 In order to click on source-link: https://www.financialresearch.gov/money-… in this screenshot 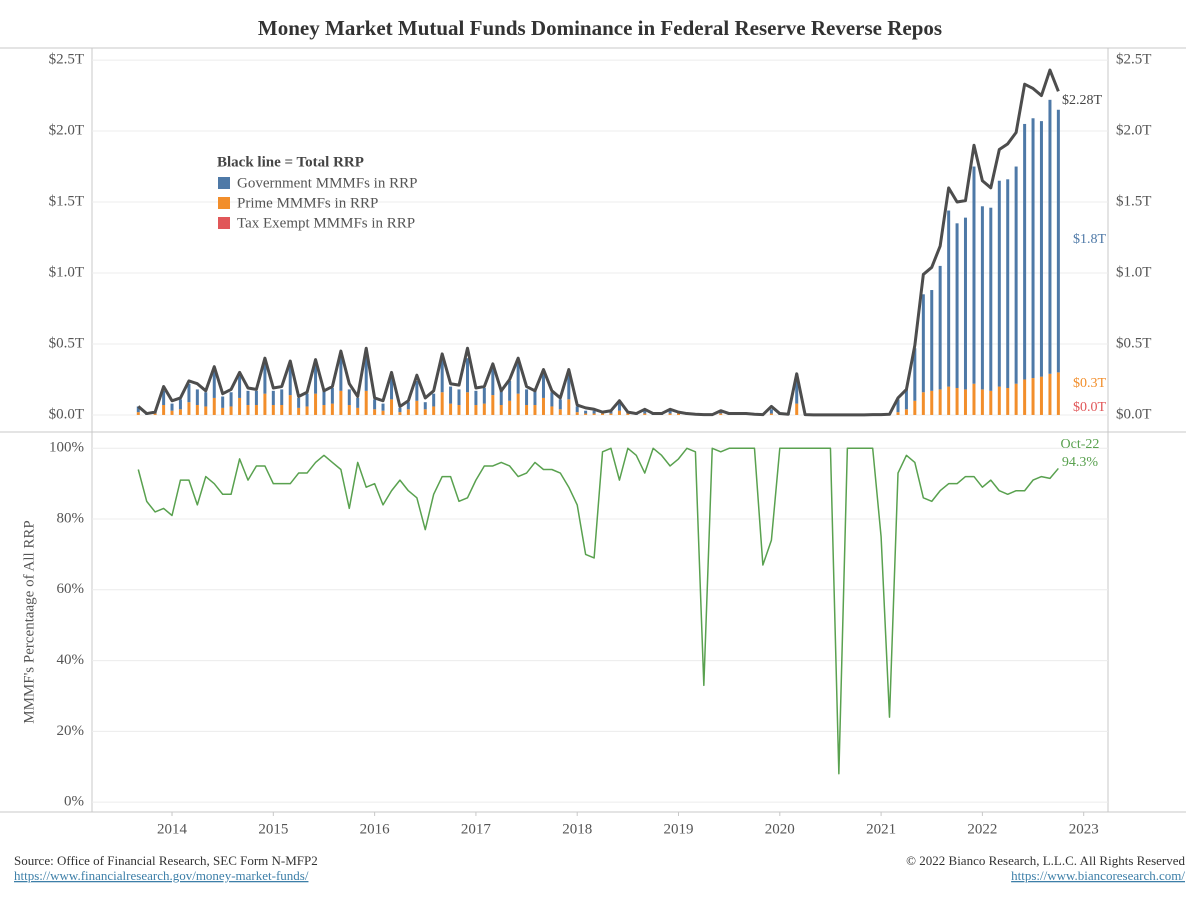, I will do `click(161, 875)`.